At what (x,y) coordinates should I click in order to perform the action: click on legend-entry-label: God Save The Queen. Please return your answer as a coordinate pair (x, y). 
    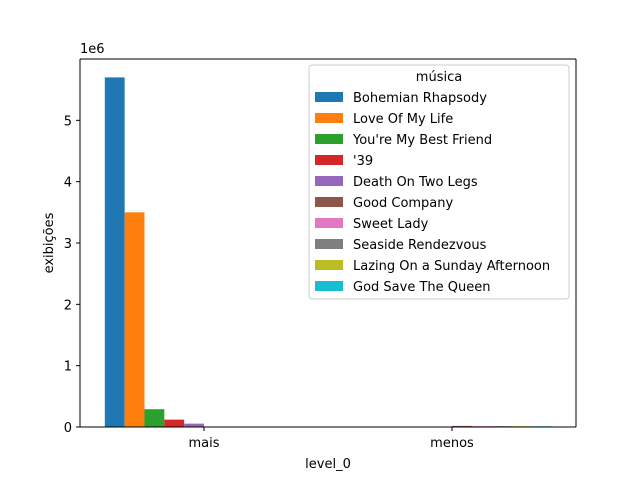
    Looking at the image, I should click on (421, 287).